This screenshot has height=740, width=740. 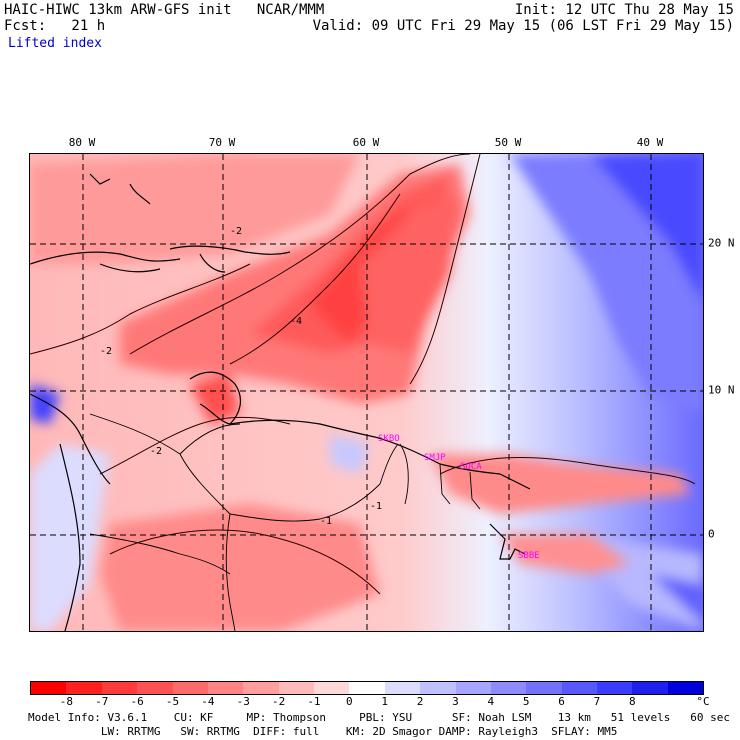 What do you see at coordinates (82, 142) in the screenshot?
I see `lon-label-80w: 80 W` at bounding box center [82, 142].